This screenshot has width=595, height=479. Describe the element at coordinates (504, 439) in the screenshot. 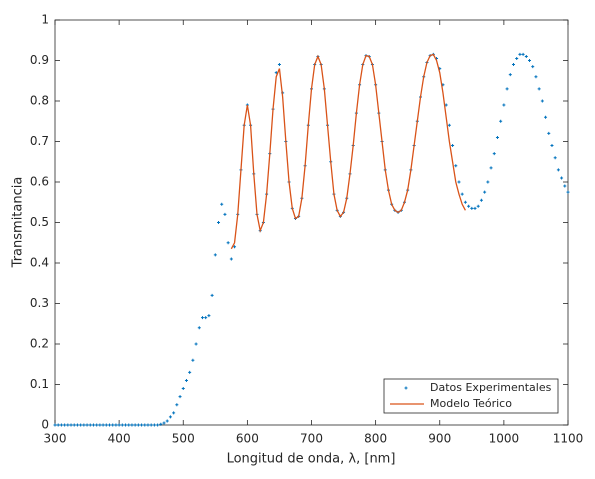

I see `x-tick-label: 1000` at that location.